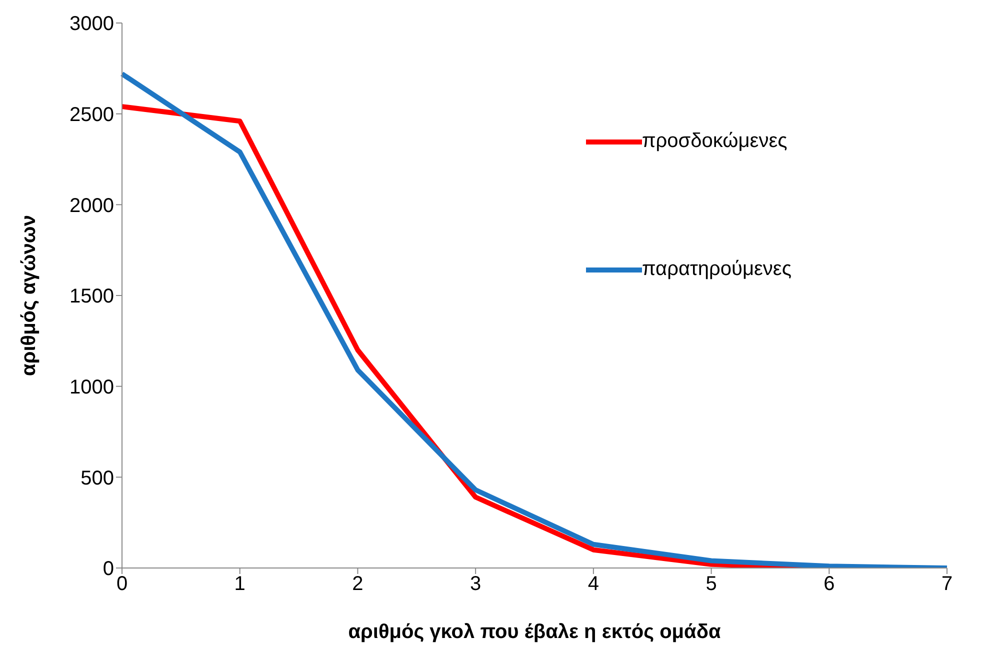  I want to click on x-tick-label: 3, so click(476, 584).